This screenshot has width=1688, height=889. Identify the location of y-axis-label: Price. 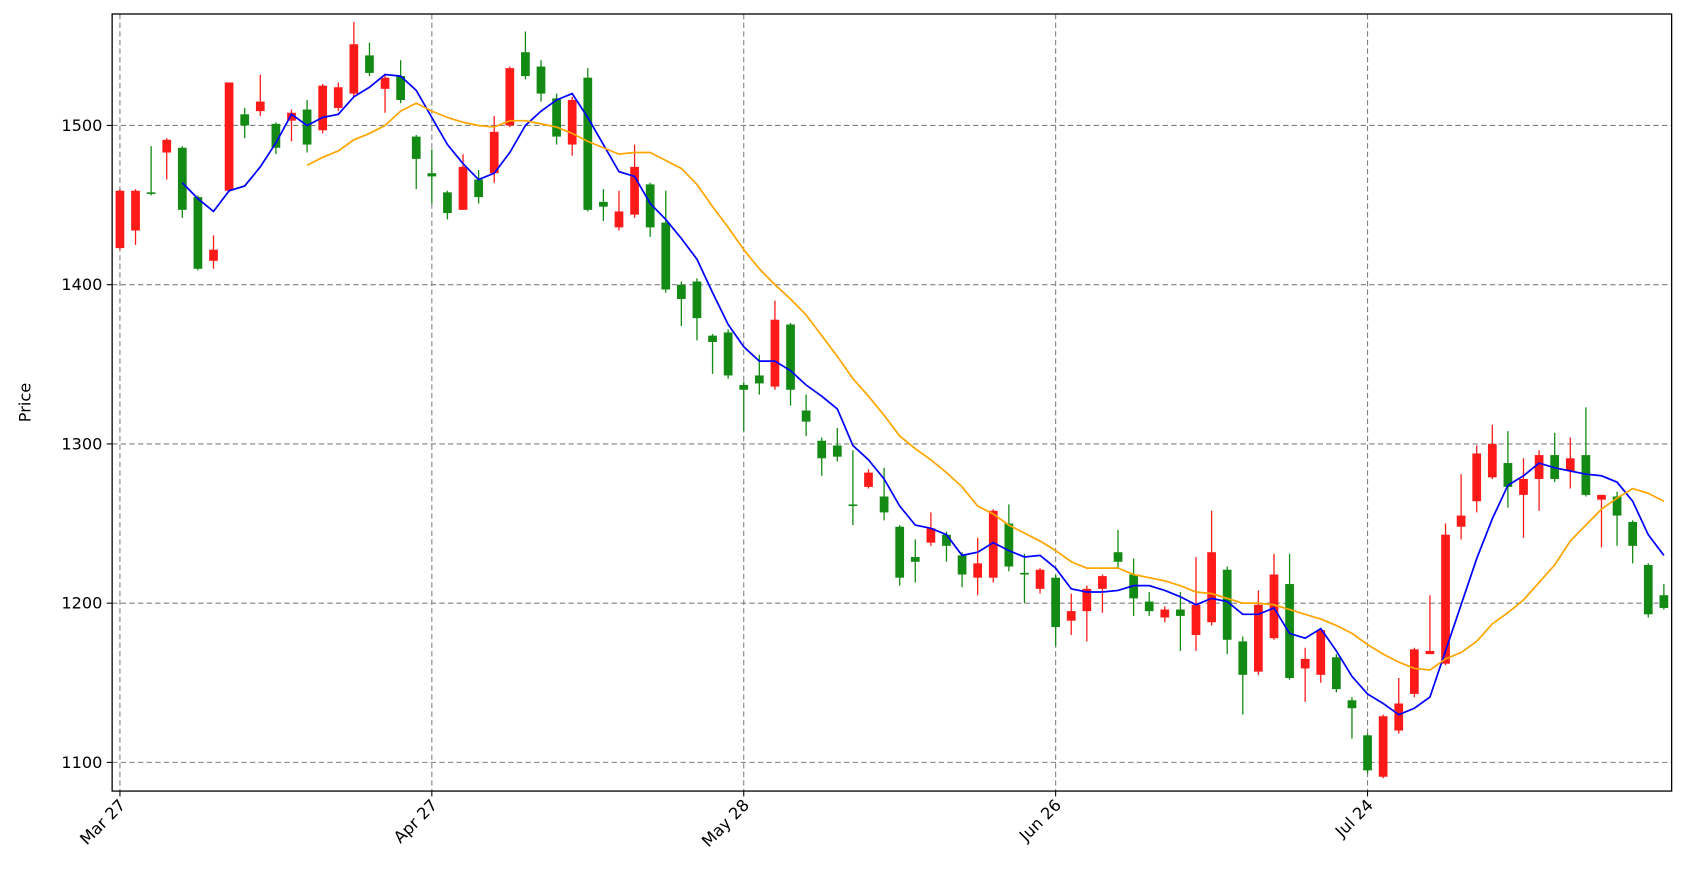
(24, 402).